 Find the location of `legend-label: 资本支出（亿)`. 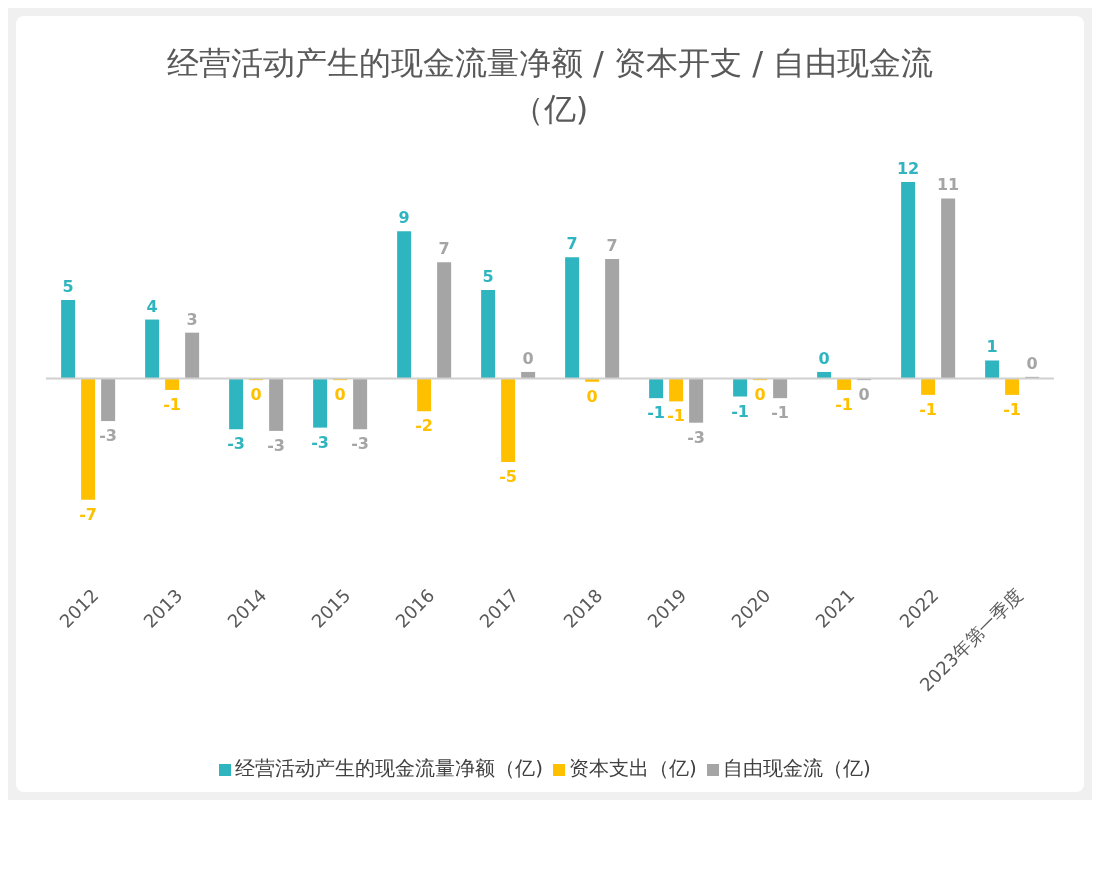

legend-label: 资本支出（亿) is located at coordinates (633, 768).